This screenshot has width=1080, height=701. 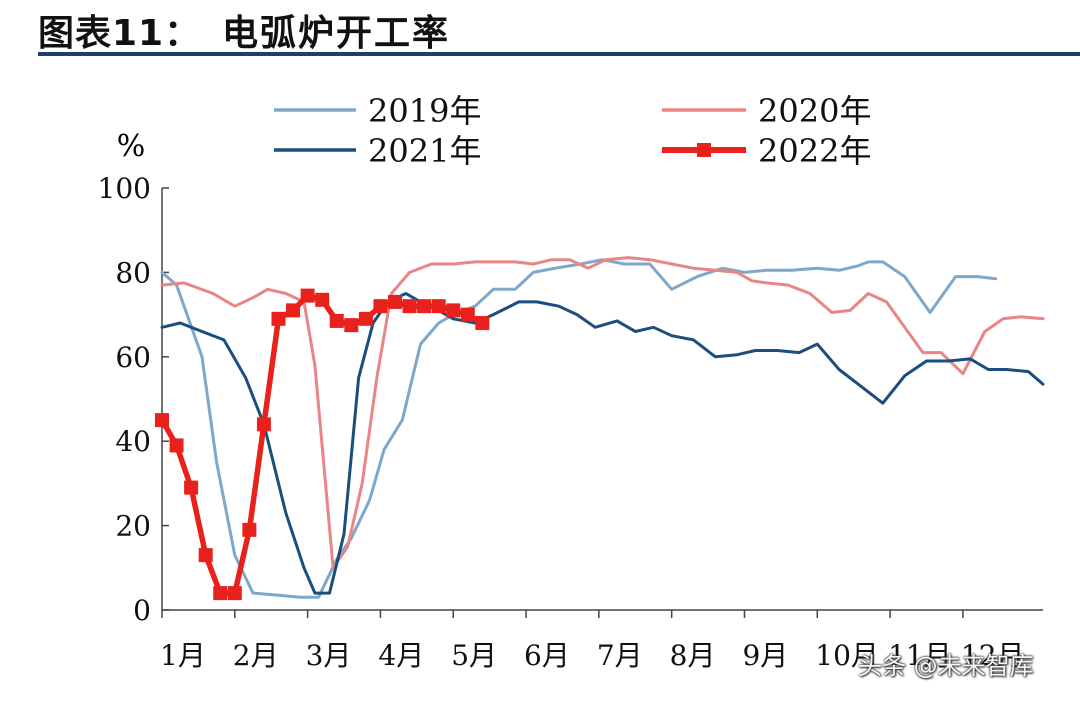 I want to click on legend-entry: 2021年, so click(x=377, y=151).